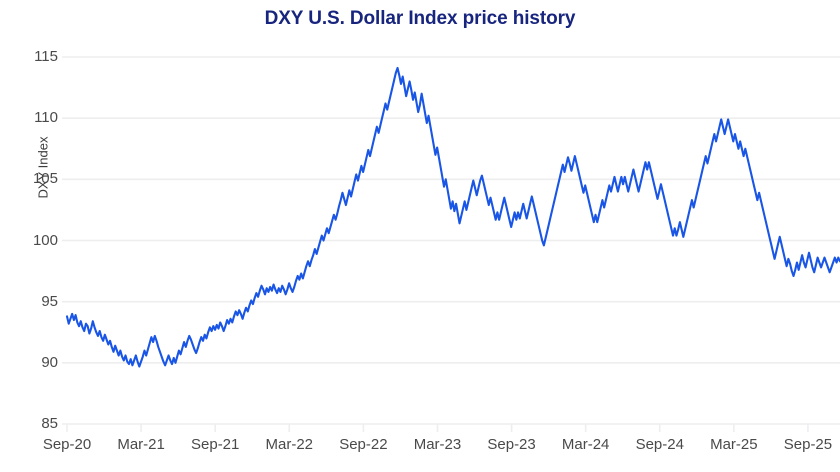 The image size is (840, 472). What do you see at coordinates (46, 56) in the screenshot?
I see `y-tick-label: 115` at bounding box center [46, 56].